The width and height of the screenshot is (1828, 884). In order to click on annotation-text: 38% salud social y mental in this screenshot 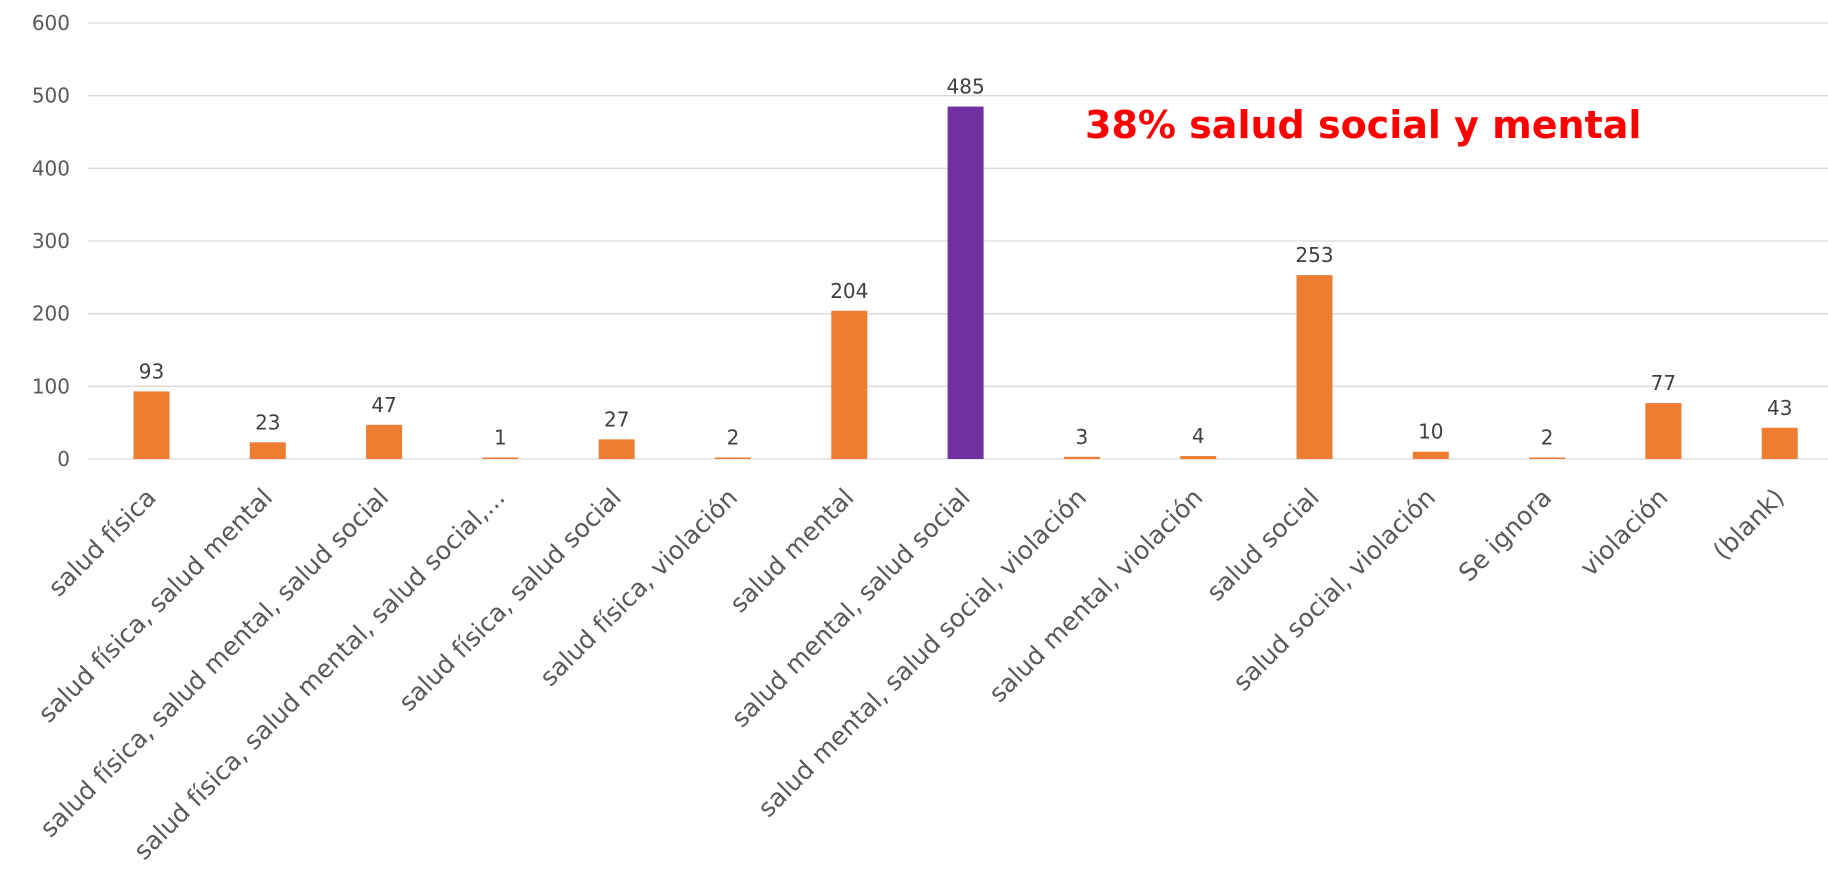, I will do `click(1363, 125)`.